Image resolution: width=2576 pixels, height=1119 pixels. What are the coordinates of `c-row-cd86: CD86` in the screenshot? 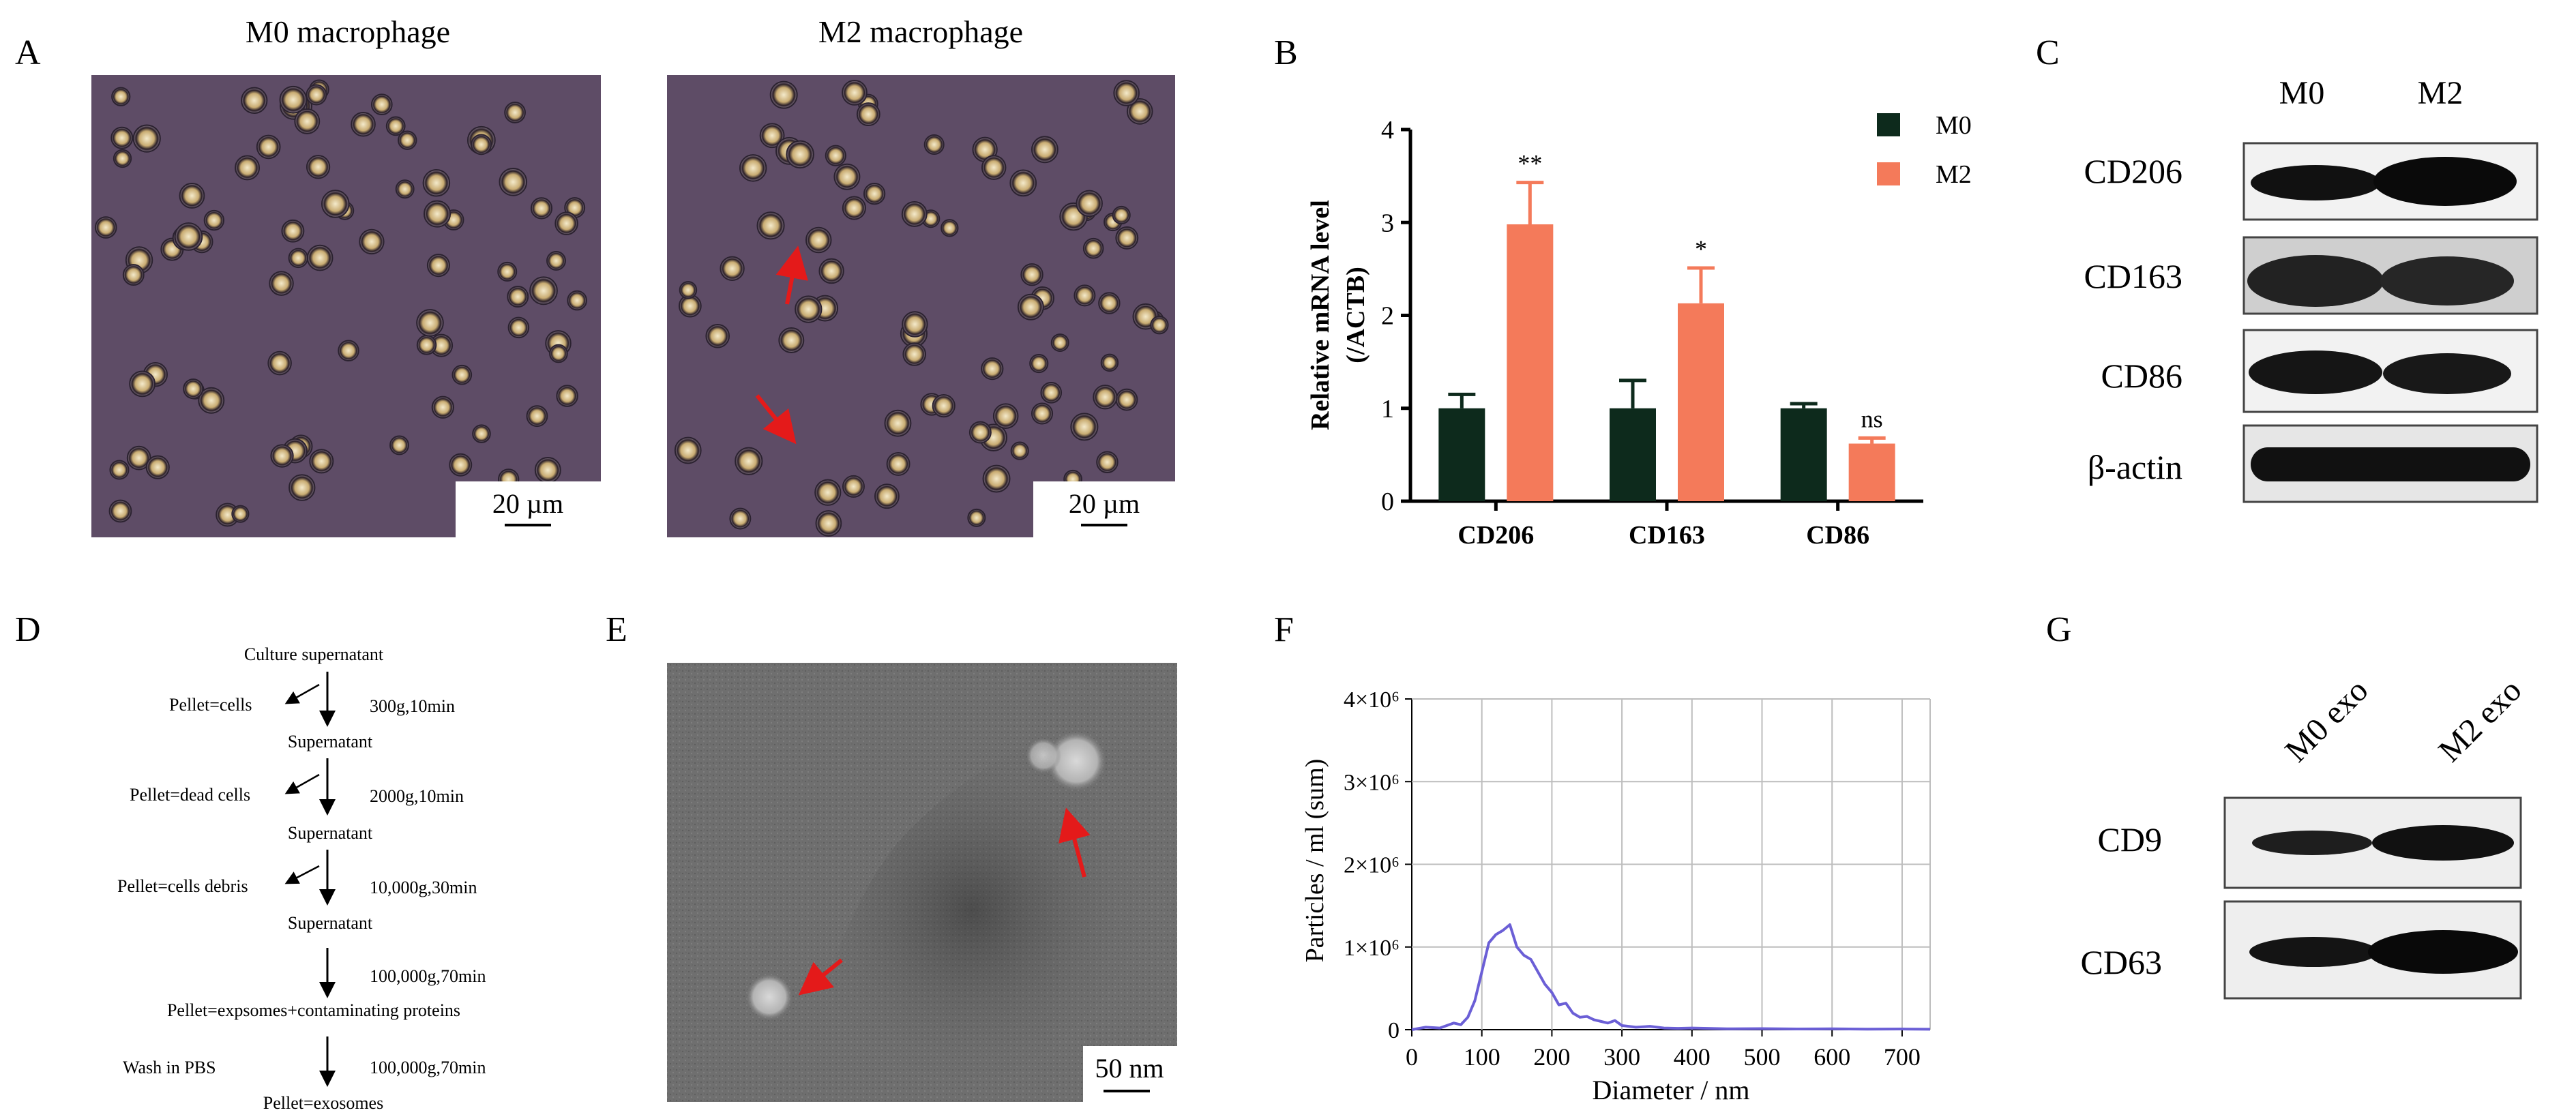 It's located at (2141, 376).